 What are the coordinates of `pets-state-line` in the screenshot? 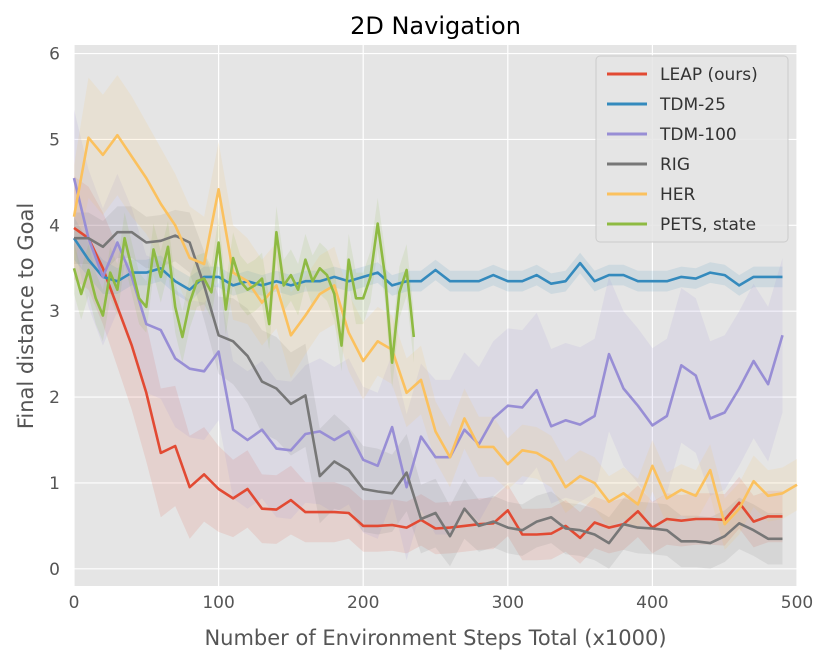 It's located at (244, 293).